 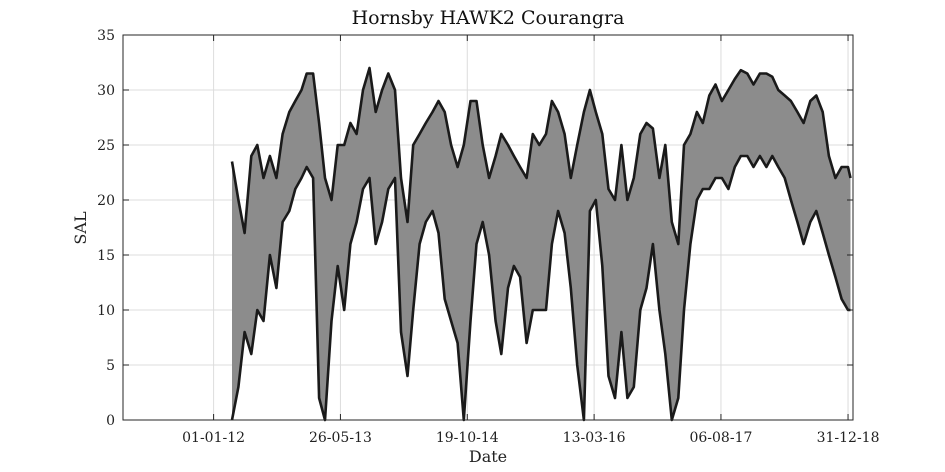 What do you see at coordinates (106, 256) in the screenshot?
I see `y-tick-label: 15` at bounding box center [106, 256].